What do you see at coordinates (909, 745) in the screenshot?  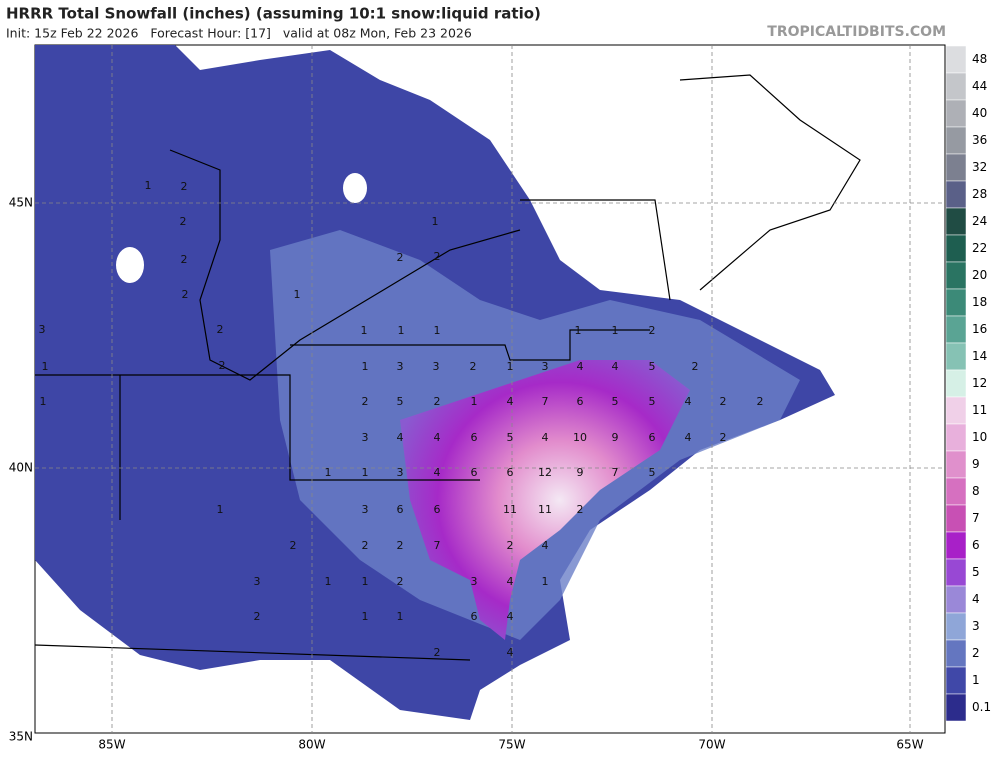 I see `lon-label: 65W` at bounding box center [909, 745].